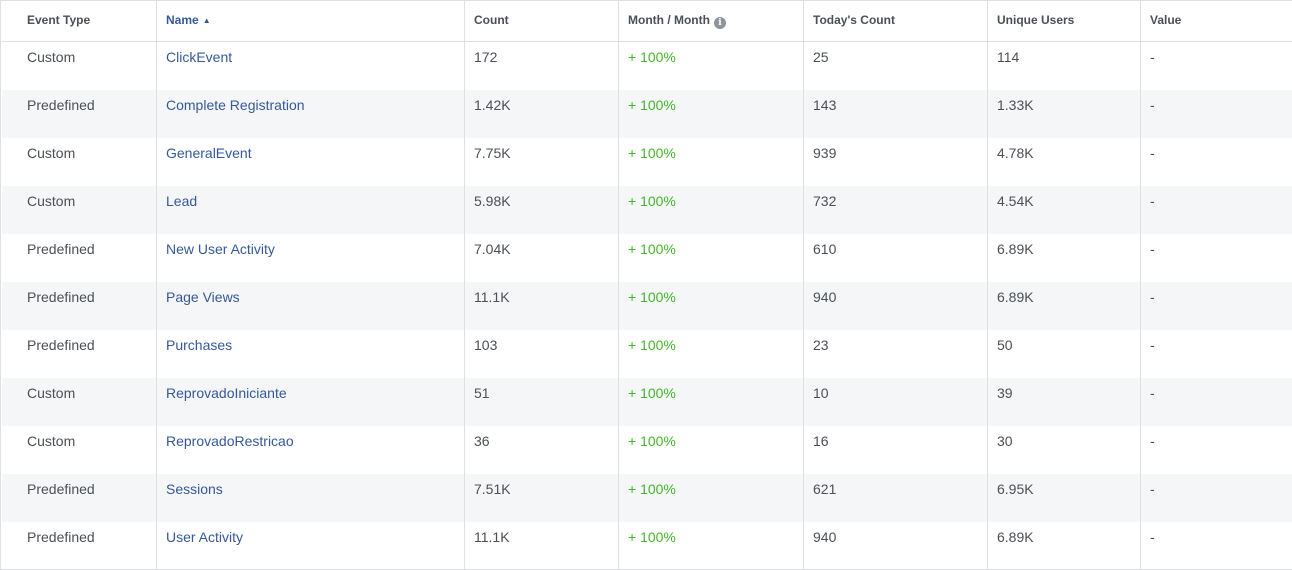 The image size is (1292, 570). I want to click on cell-name: Page Views, so click(310, 306).